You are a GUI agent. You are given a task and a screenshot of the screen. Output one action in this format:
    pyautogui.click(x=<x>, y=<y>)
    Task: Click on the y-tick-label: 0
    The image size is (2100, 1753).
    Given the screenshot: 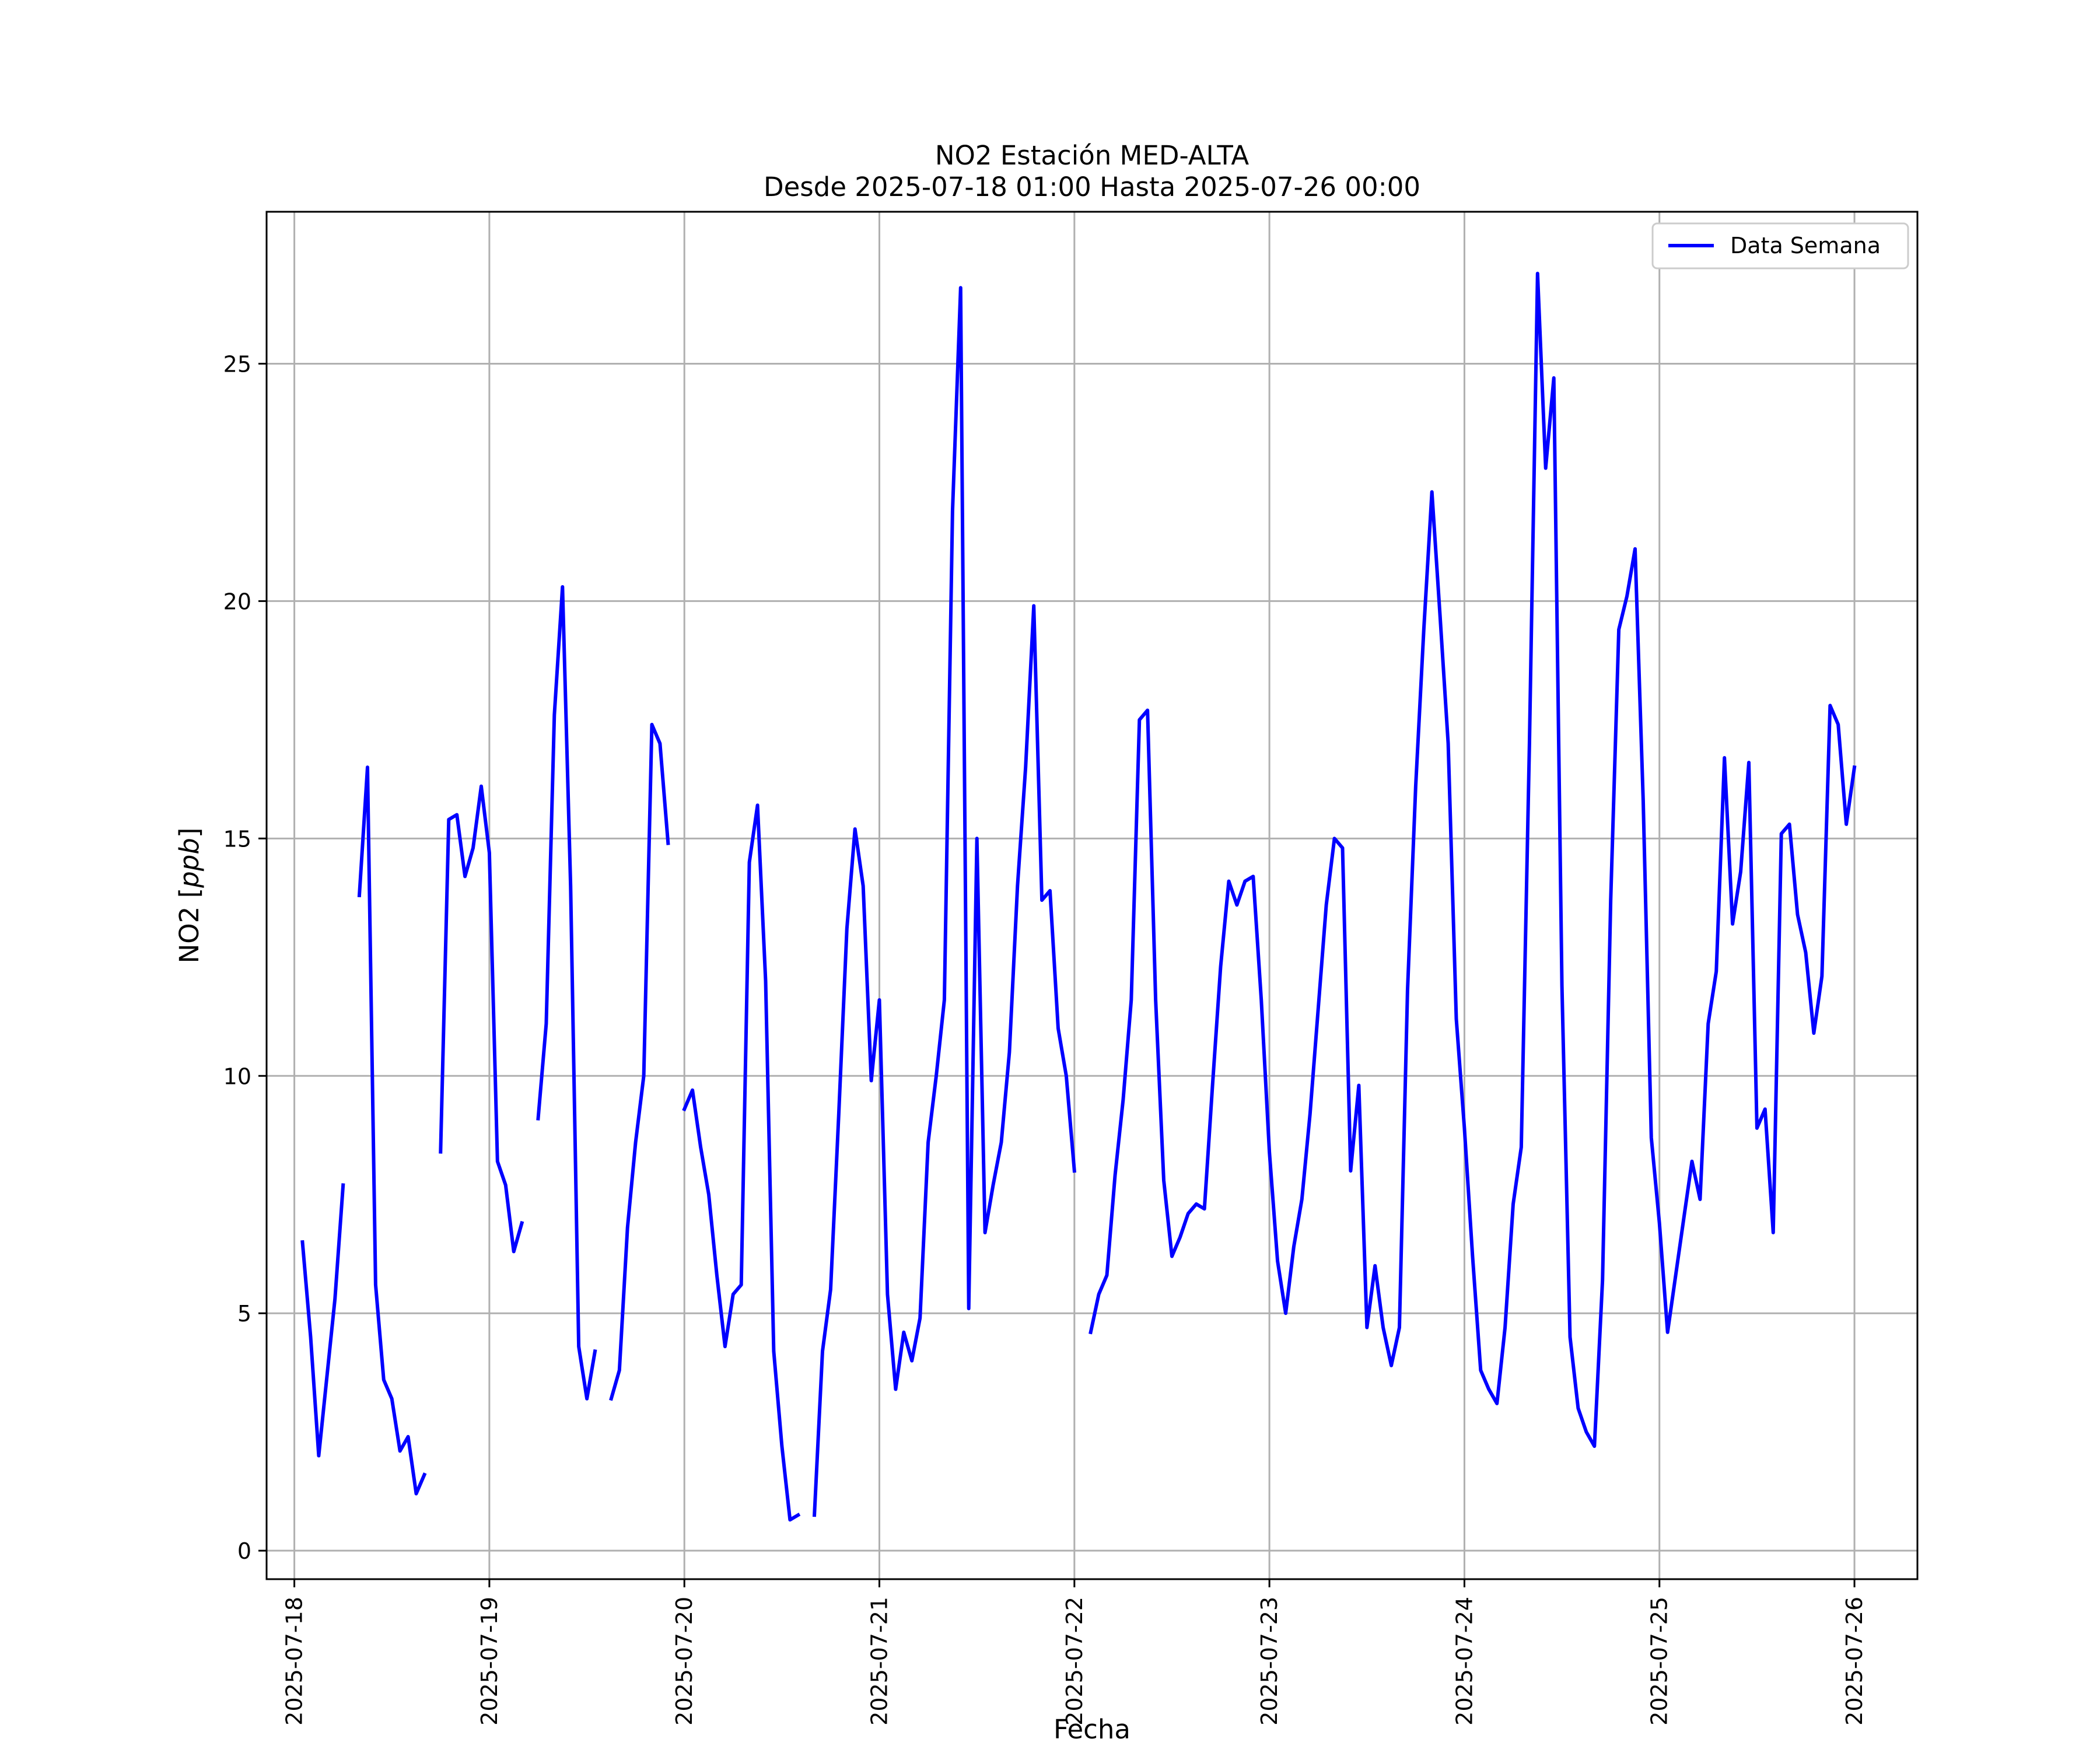 What is the action you would take?
    pyautogui.click(x=244, y=1551)
    